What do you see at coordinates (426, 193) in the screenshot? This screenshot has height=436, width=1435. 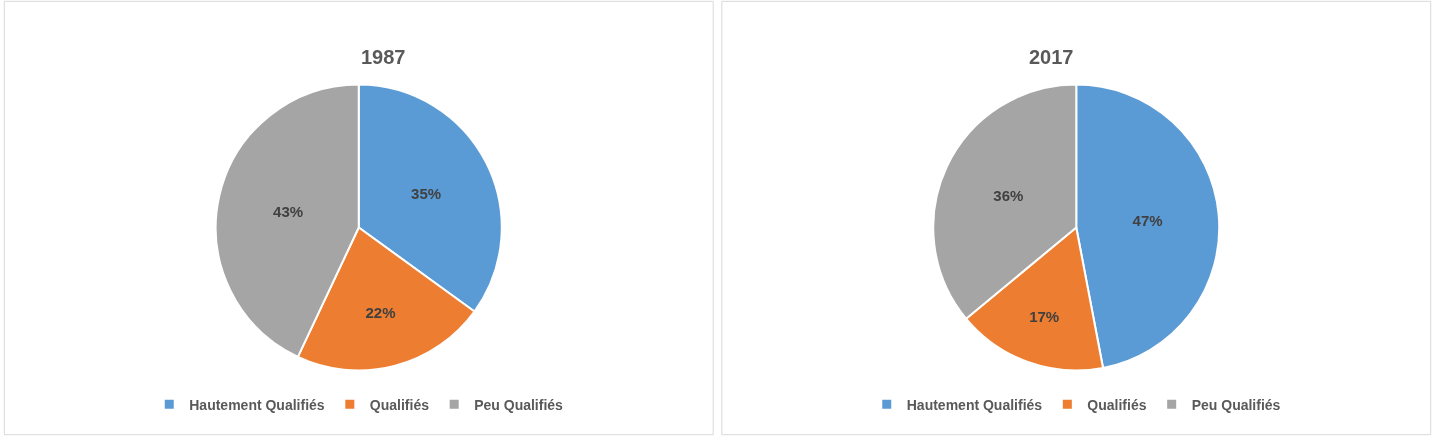 I see `data-label: 35%` at bounding box center [426, 193].